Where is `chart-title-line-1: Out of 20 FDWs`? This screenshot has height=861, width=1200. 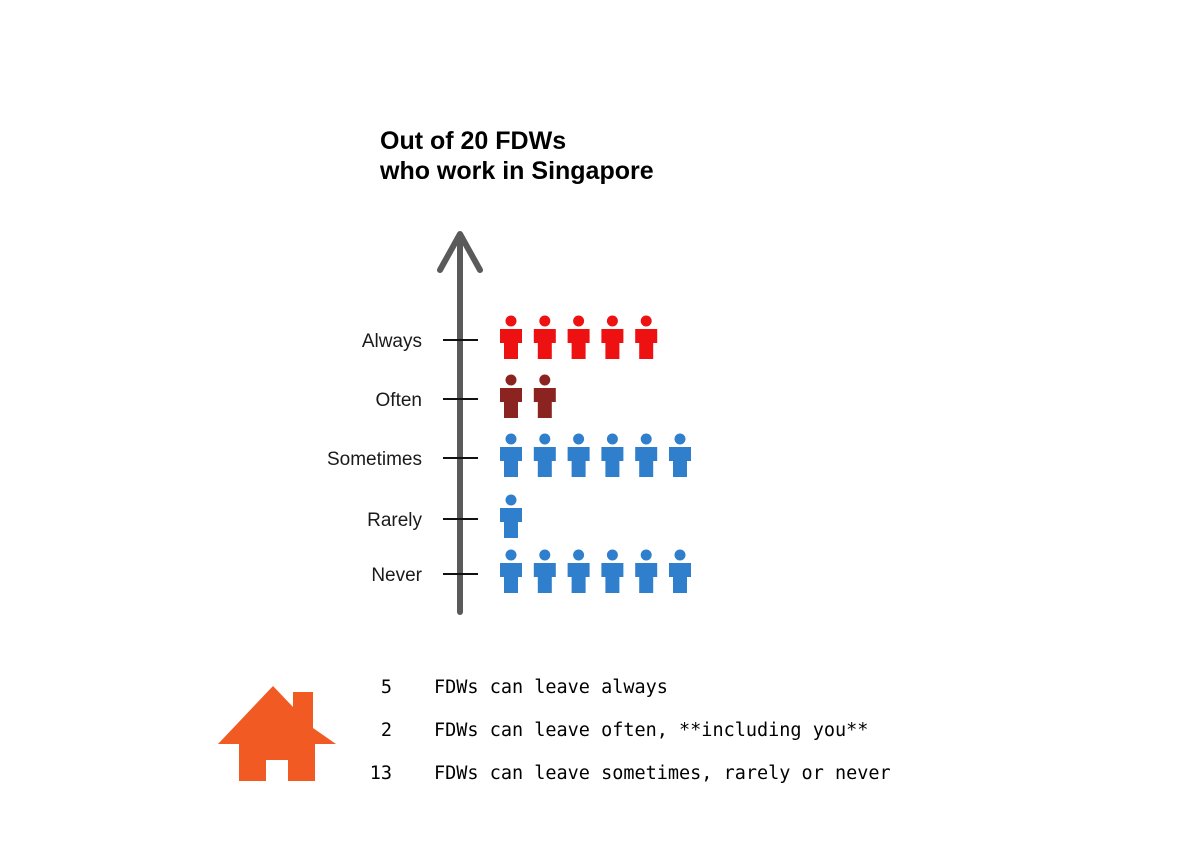
chart-title-line-1: Out of 20 FDWs is located at coordinates (473, 141).